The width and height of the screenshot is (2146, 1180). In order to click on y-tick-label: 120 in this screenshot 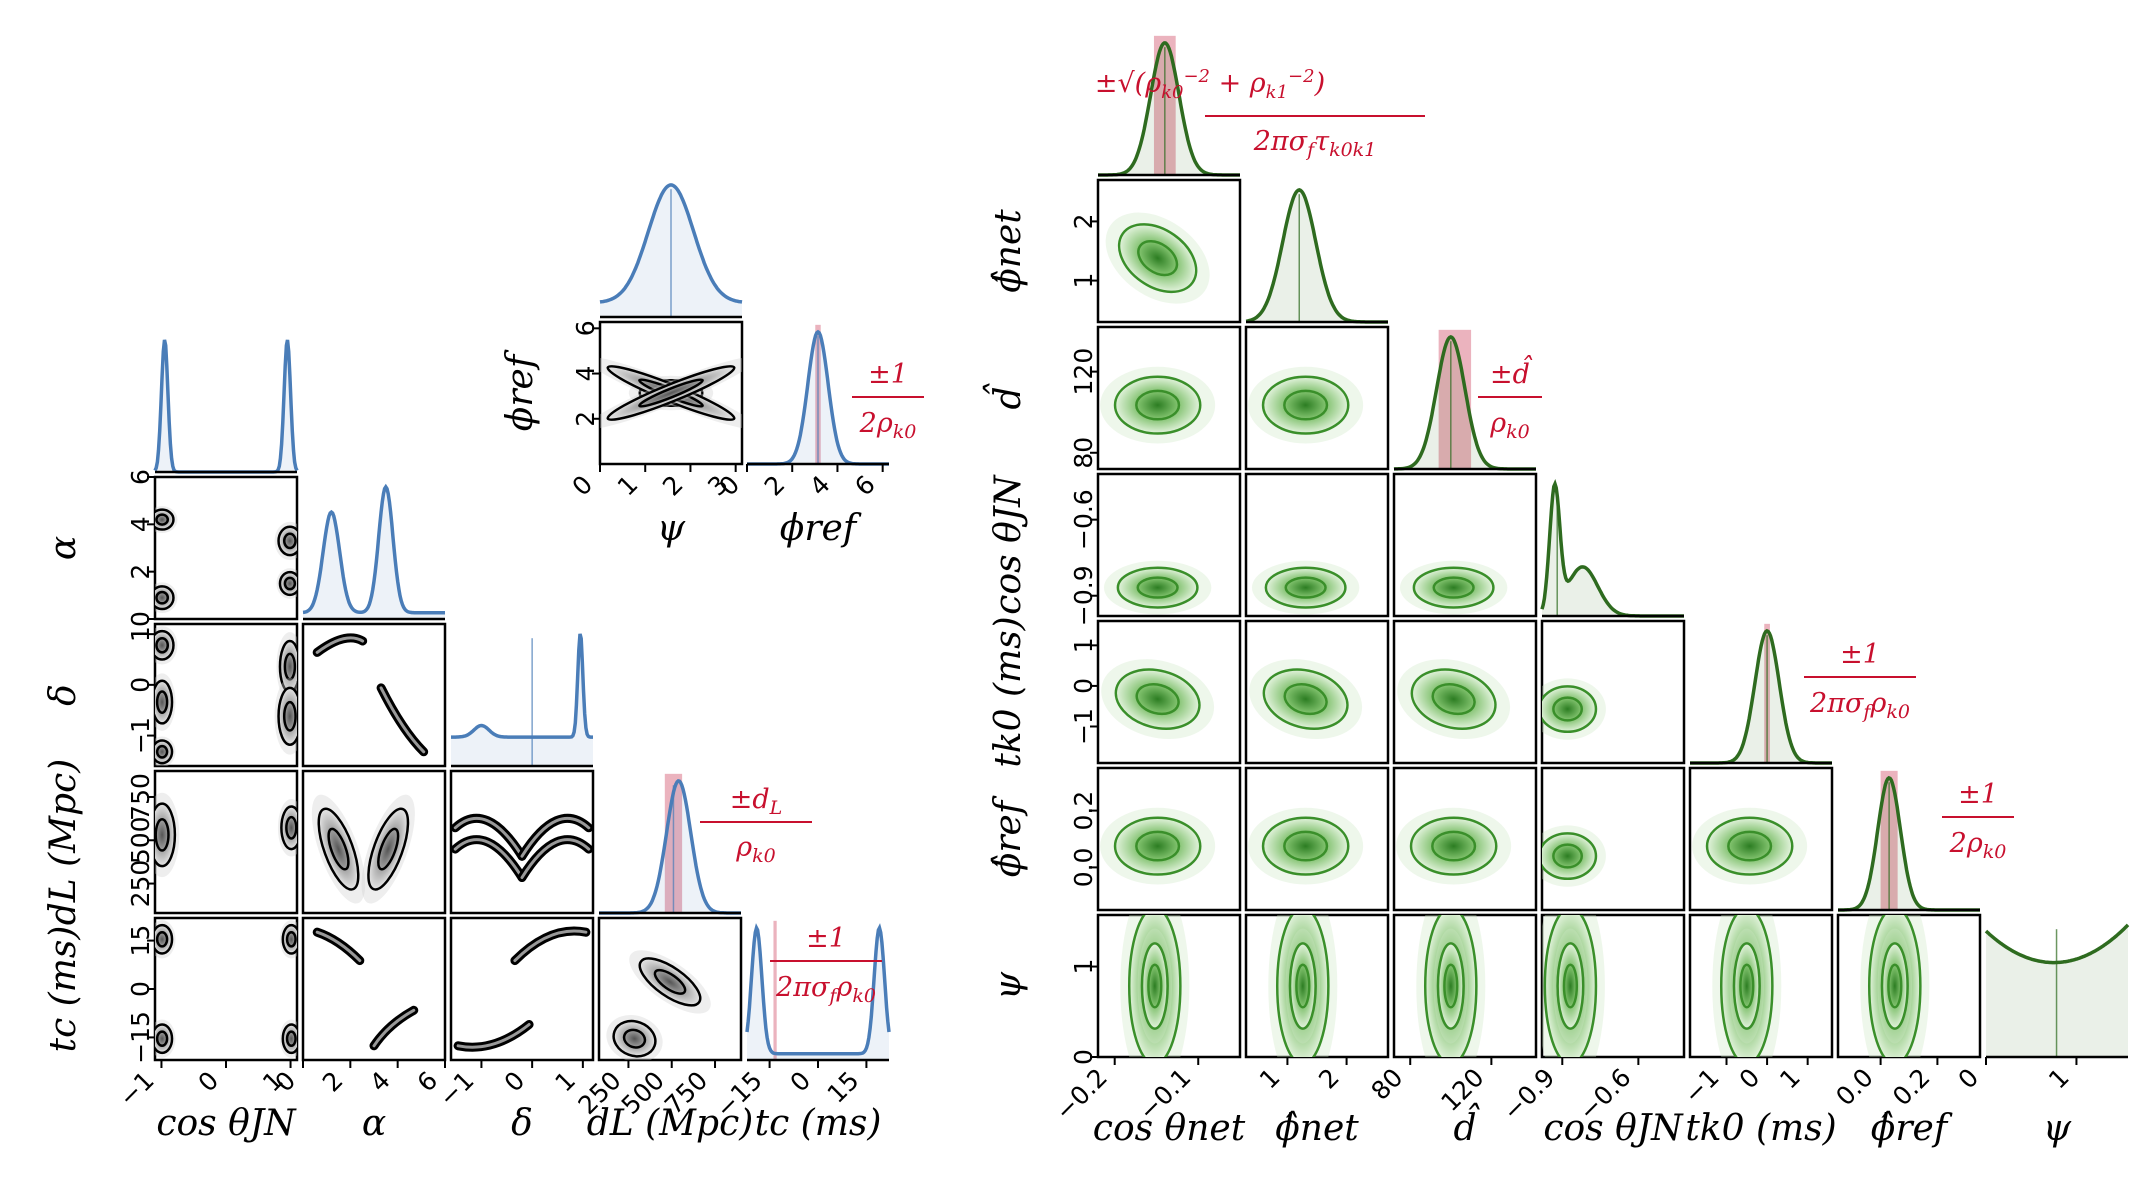, I will do `click(1083, 372)`.